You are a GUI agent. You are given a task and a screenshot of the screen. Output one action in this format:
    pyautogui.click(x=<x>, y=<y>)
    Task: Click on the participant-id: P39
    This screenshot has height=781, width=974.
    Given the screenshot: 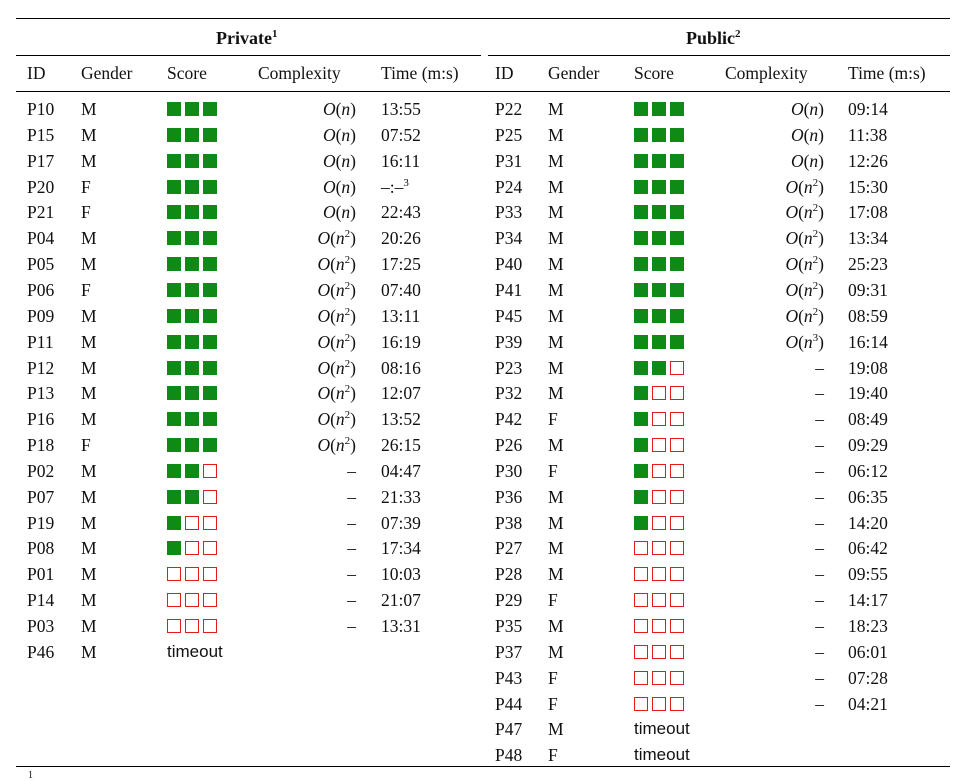 What is the action you would take?
    pyautogui.click(x=509, y=341)
    